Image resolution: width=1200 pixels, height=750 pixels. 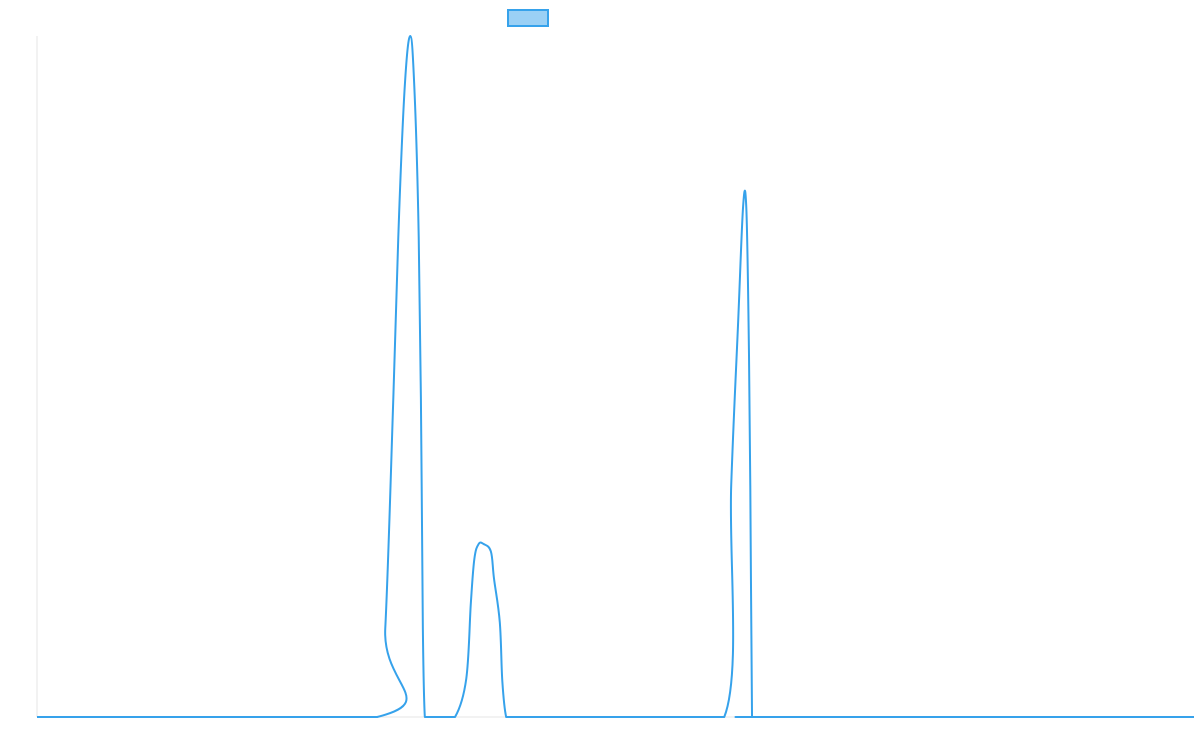 I want to click on legend, so click(x=528, y=18).